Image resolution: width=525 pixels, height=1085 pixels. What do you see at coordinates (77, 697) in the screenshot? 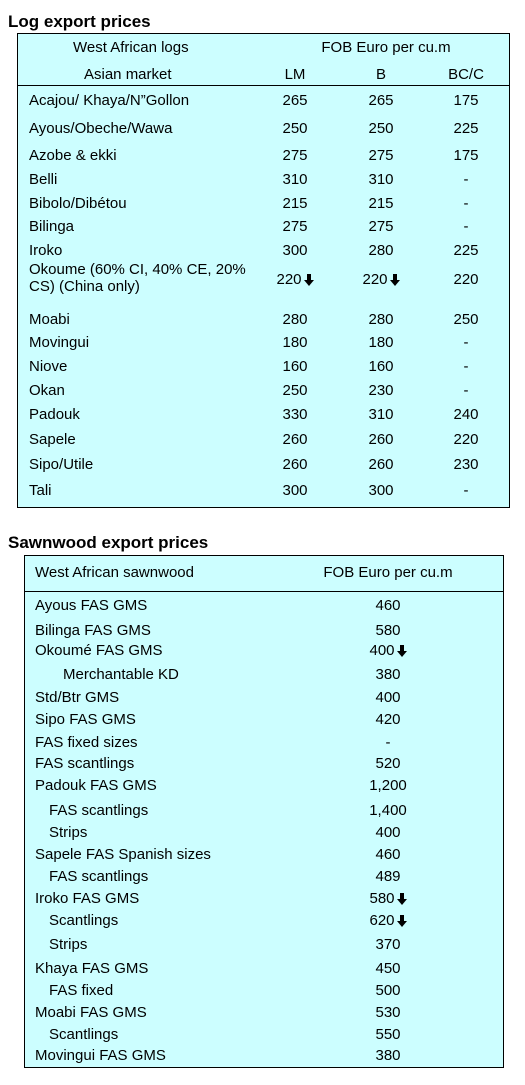
I see `sawn-row-product: Std/Btr GMS` at bounding box center [77, 697].